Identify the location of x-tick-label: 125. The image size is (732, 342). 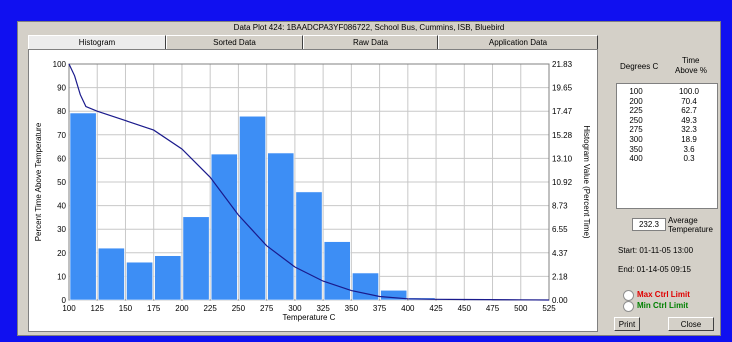
(98, 308).